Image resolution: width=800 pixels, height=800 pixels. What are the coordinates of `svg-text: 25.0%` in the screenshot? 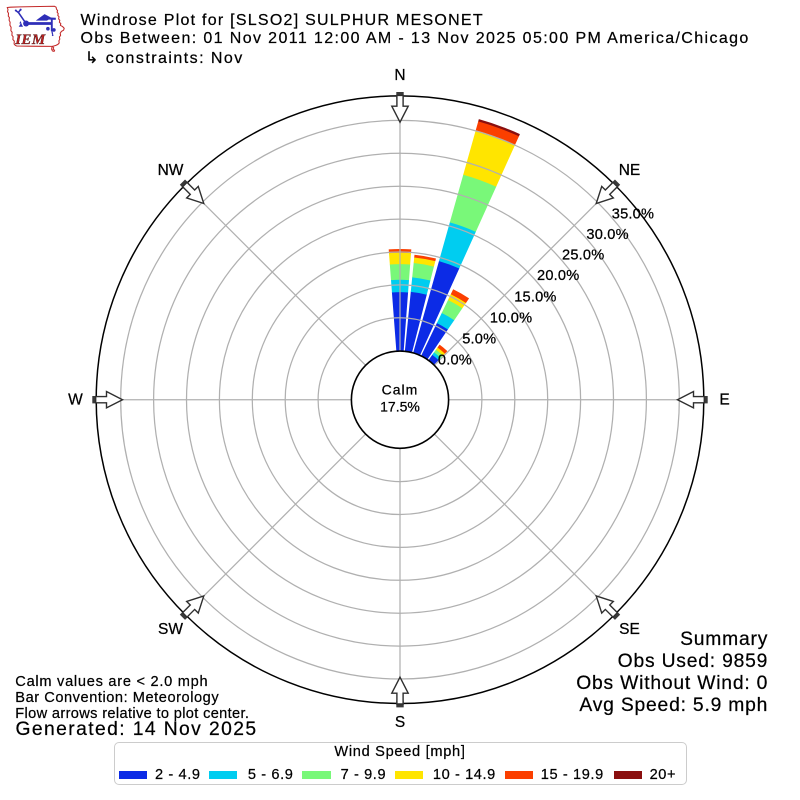 It's located at (583, 256).